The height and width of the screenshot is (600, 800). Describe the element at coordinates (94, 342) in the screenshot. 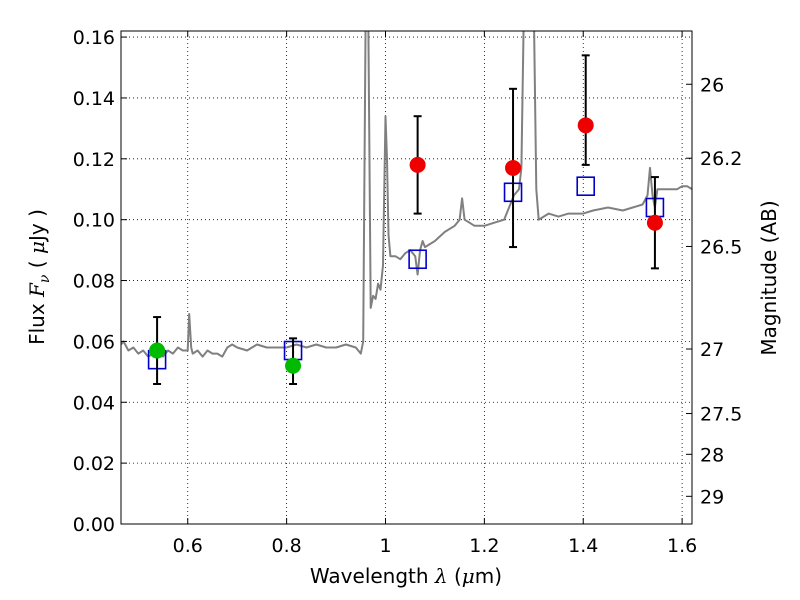

I see `y-tick-label: 0.06` at that location.